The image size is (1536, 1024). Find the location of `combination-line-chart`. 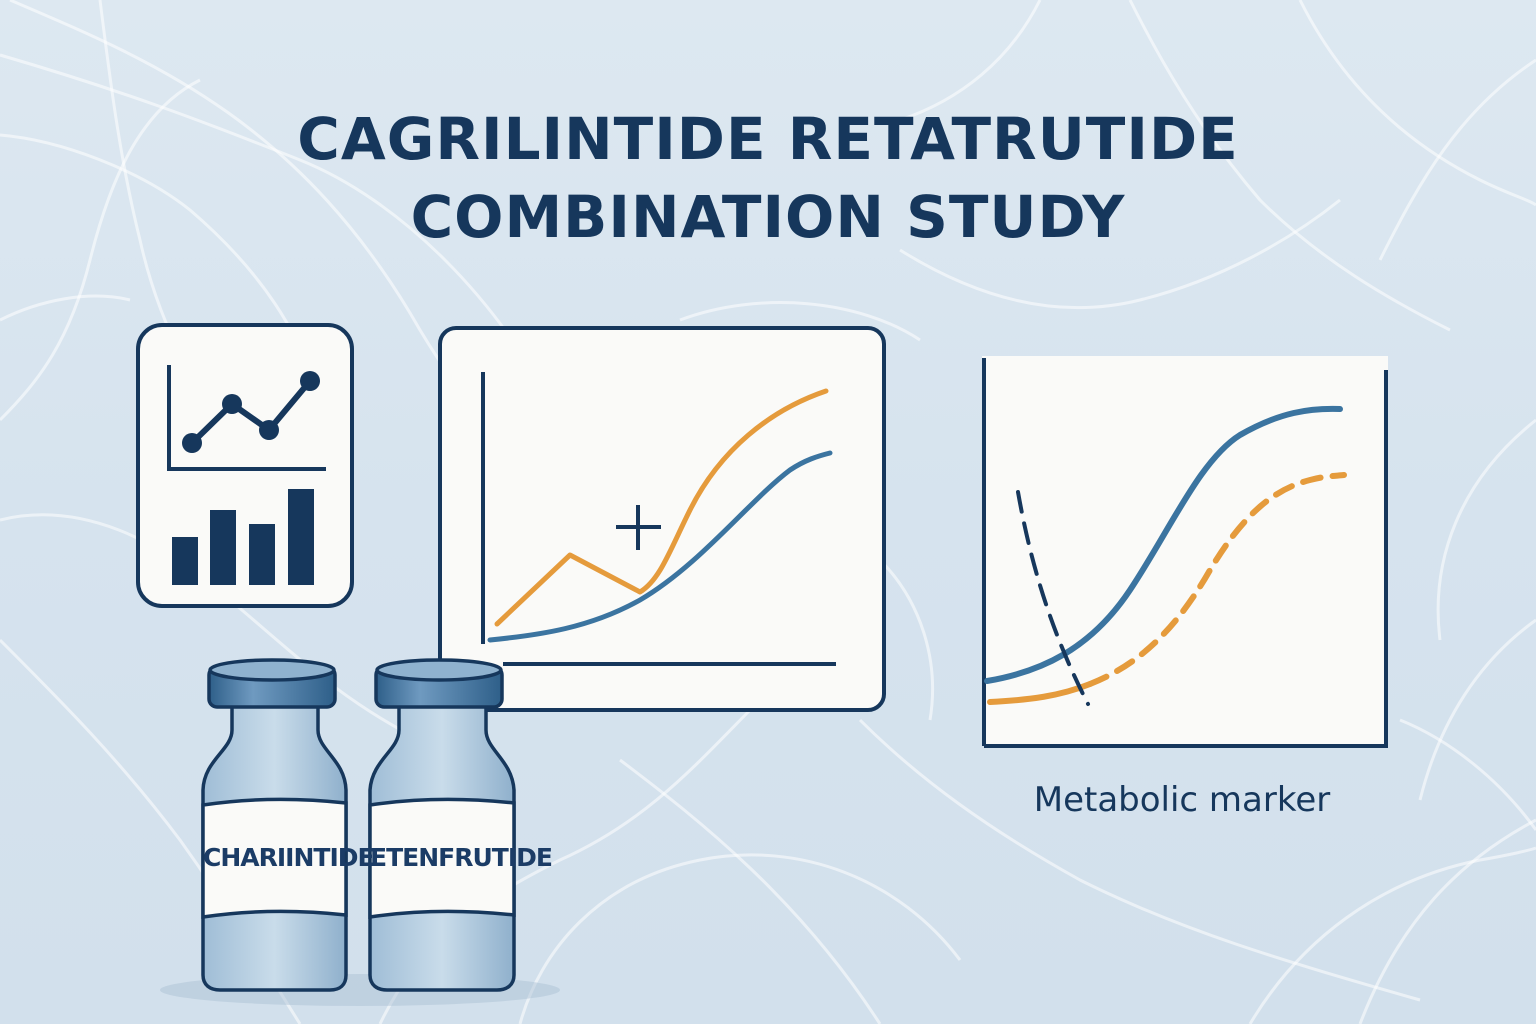

combination-line-chart is located at coordinates (658, 519).